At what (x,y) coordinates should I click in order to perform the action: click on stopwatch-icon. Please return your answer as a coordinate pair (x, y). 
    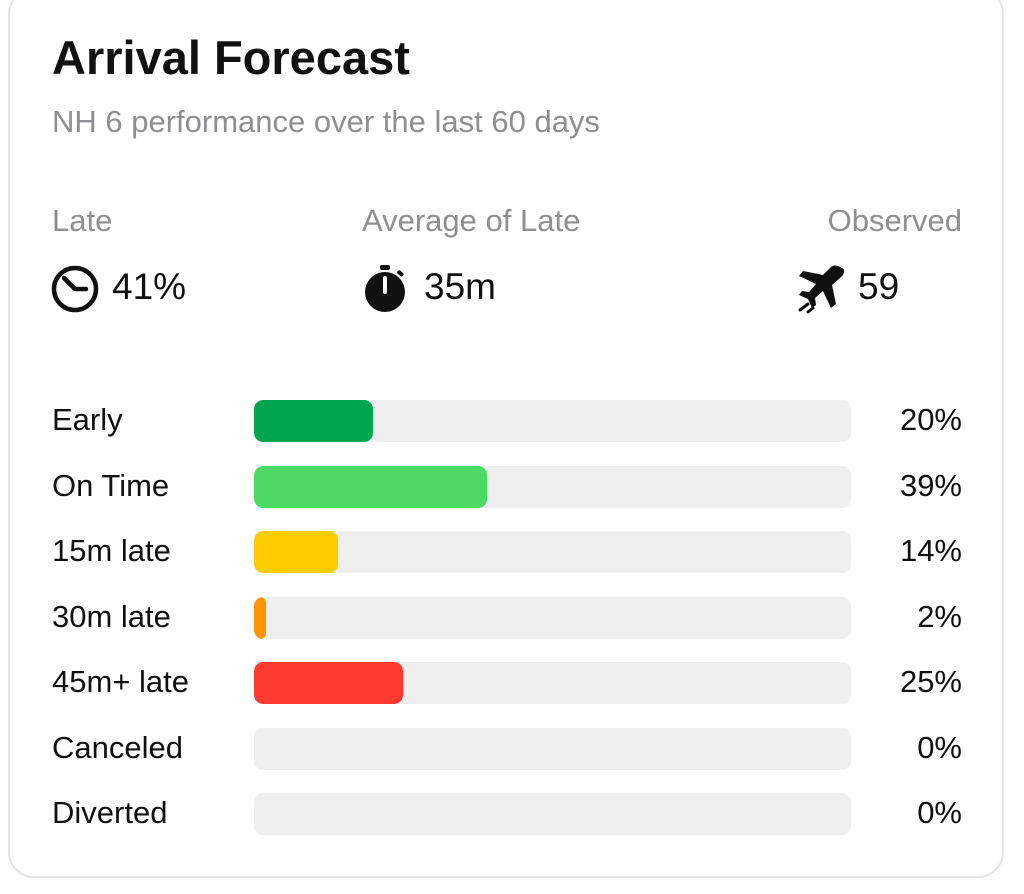
    Looking at the image, I should click on (385, 288).